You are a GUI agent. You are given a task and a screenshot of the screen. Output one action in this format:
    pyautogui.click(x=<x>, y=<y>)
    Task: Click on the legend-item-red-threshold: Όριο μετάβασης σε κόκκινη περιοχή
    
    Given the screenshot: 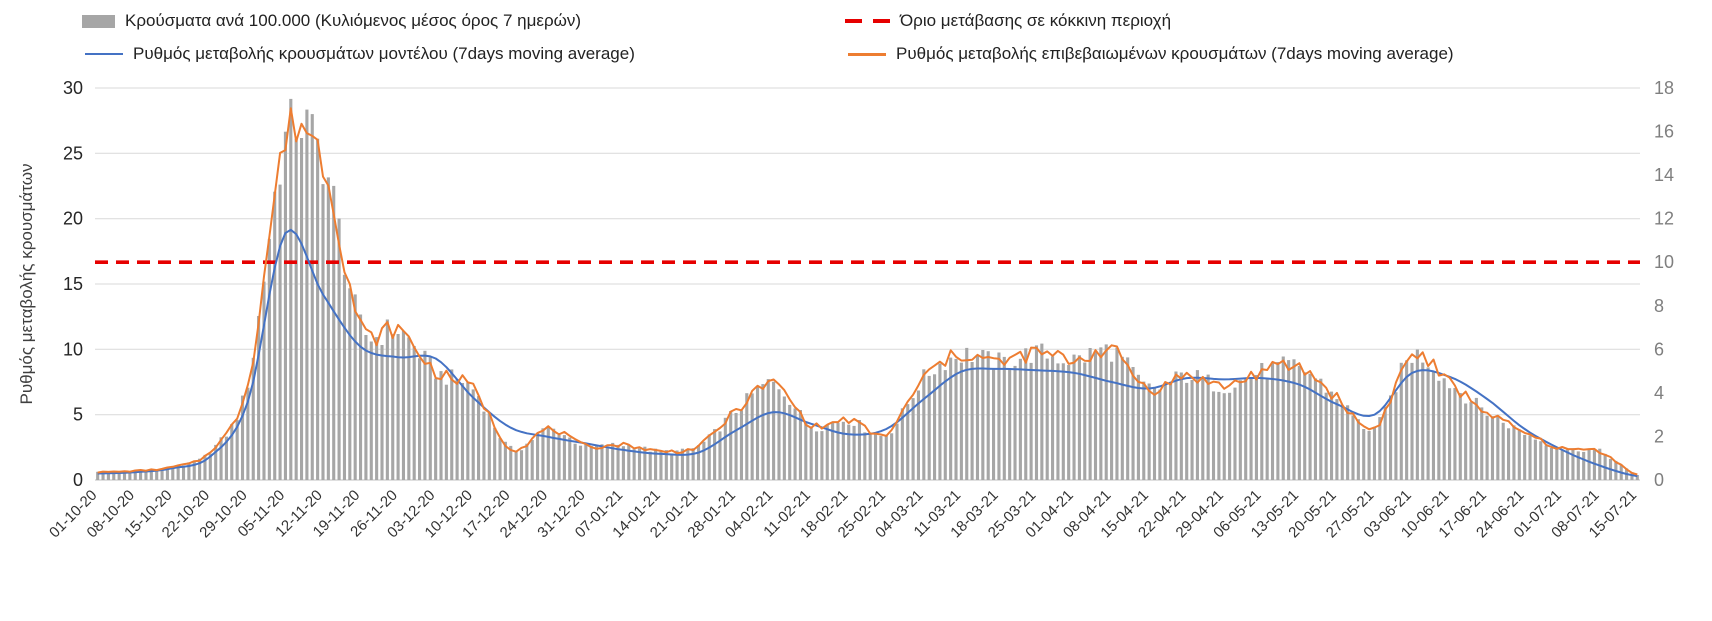 What is the action you would take?
    pyautogui.click(x=1008, y=21)
    